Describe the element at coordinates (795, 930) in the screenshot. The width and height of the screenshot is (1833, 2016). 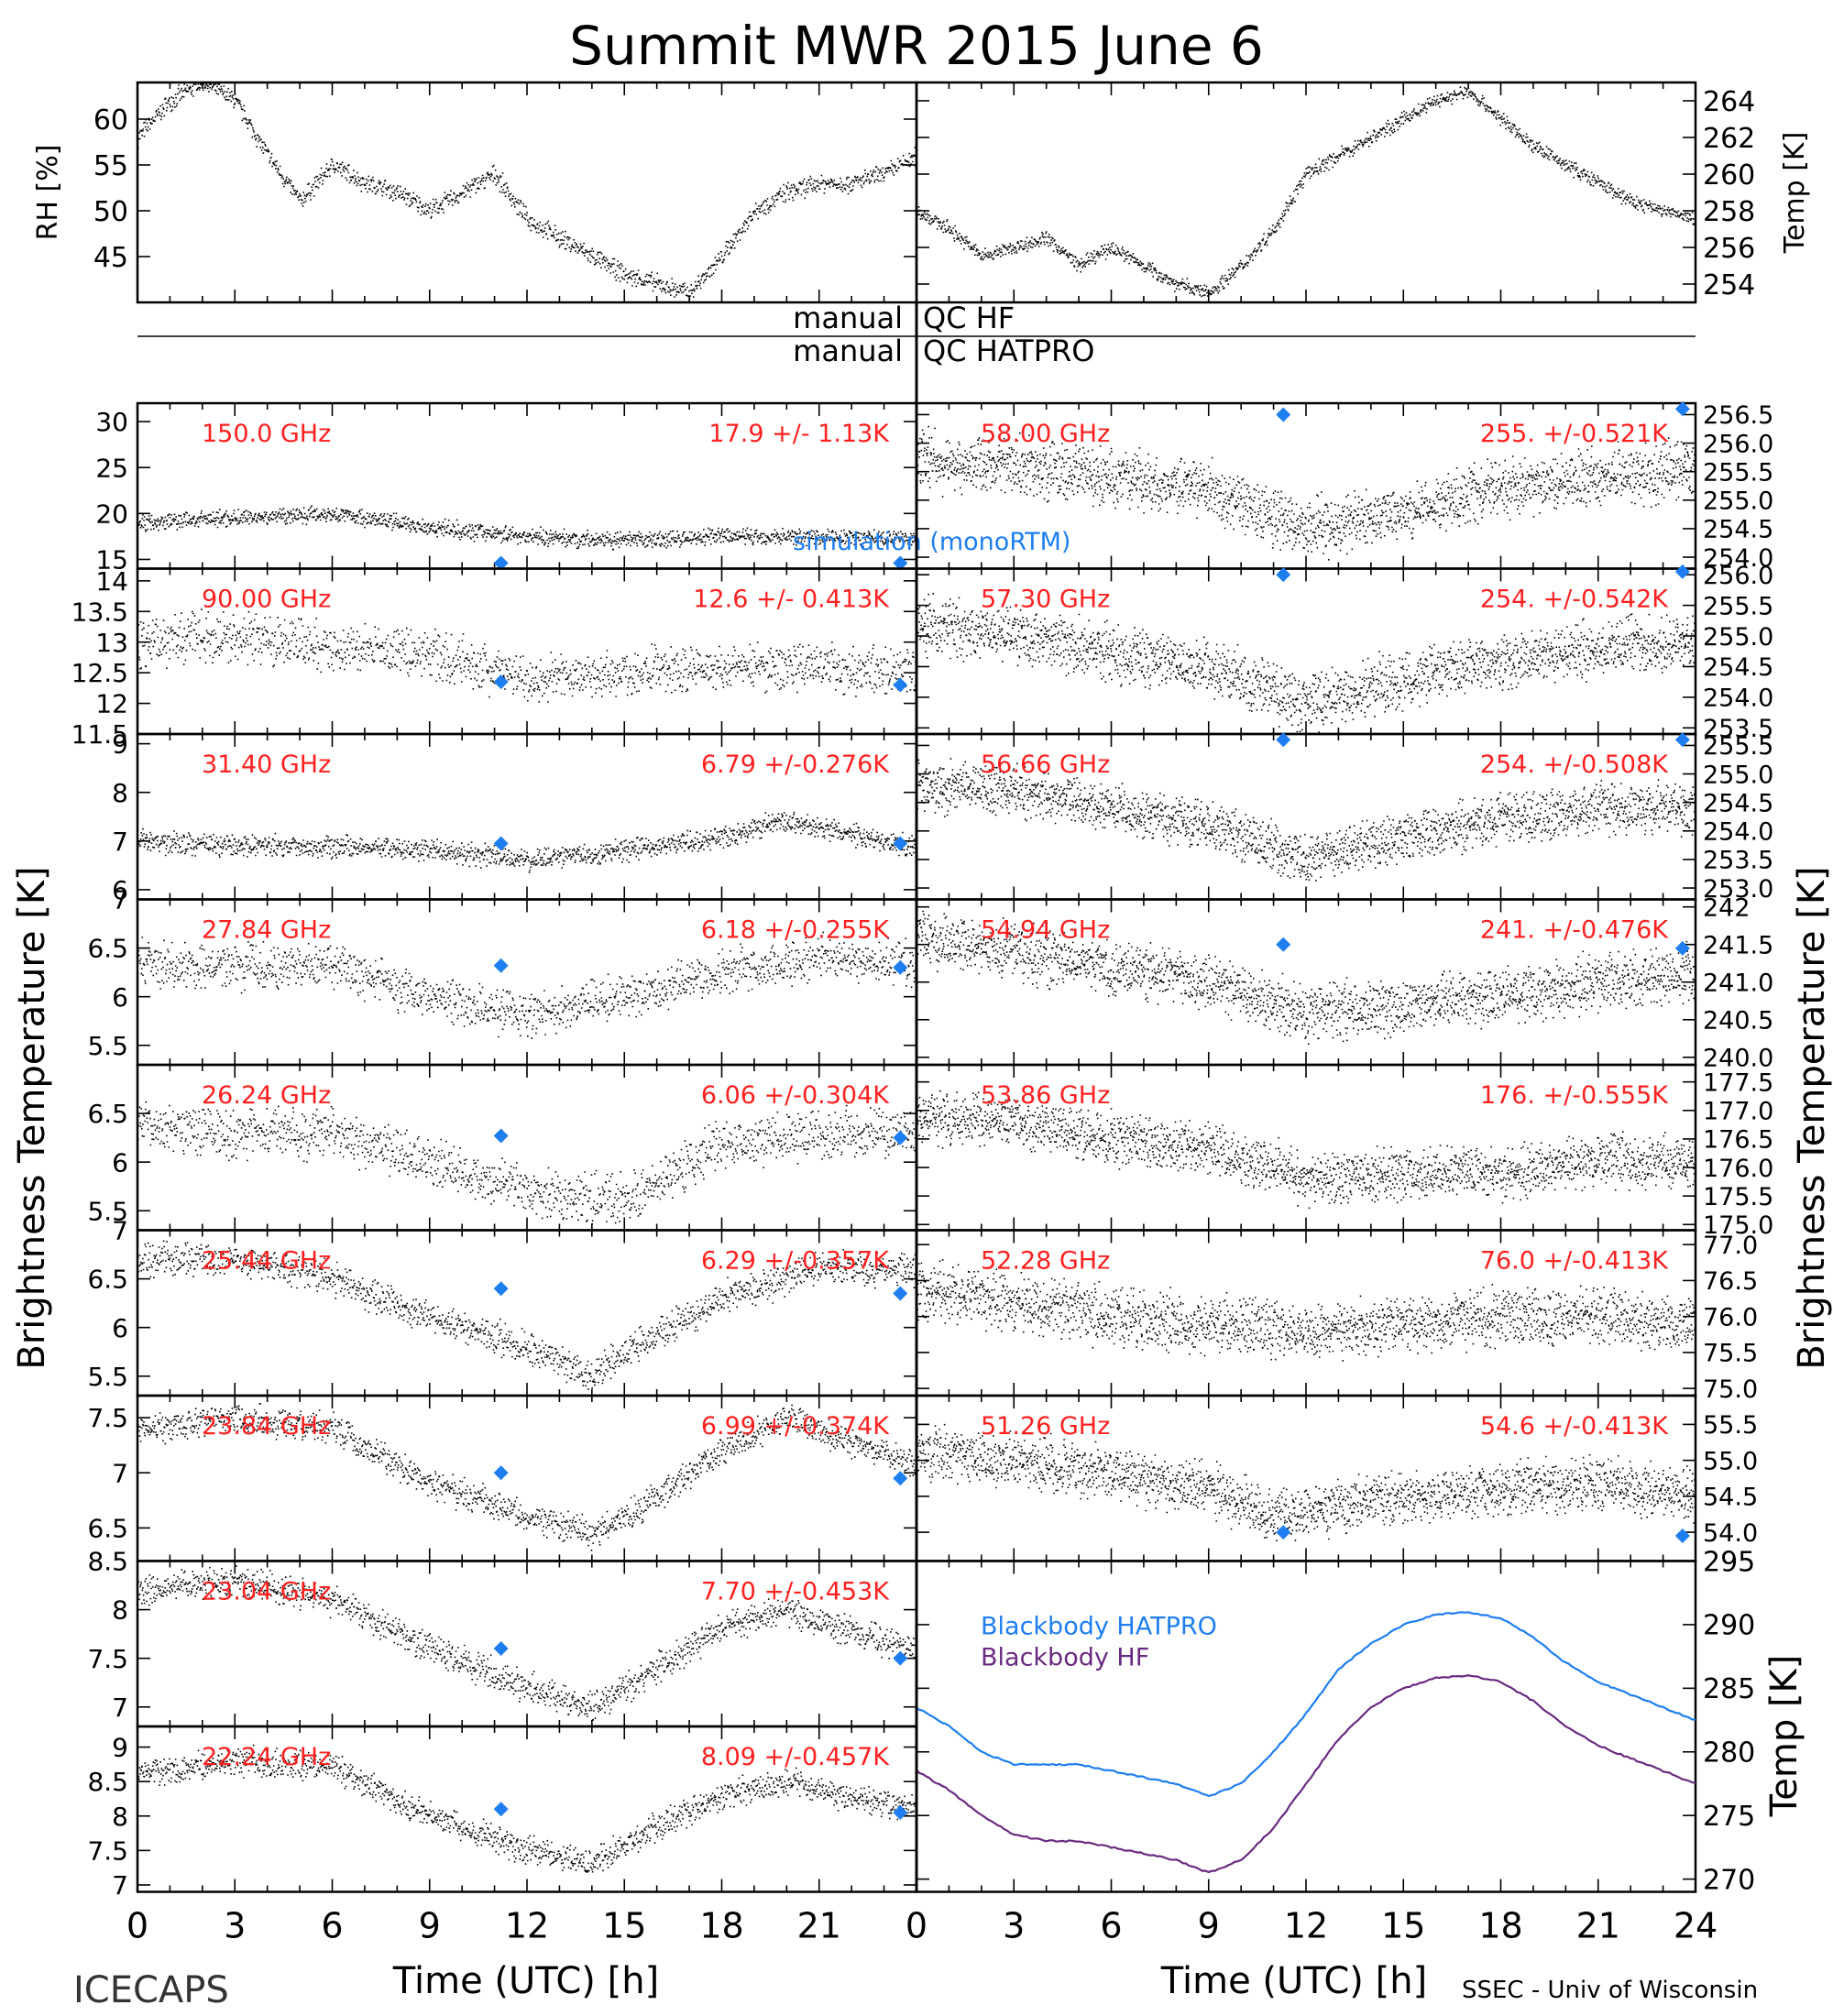
I see `channel-stat-label: 6.18 +/-0.255K` at that location.